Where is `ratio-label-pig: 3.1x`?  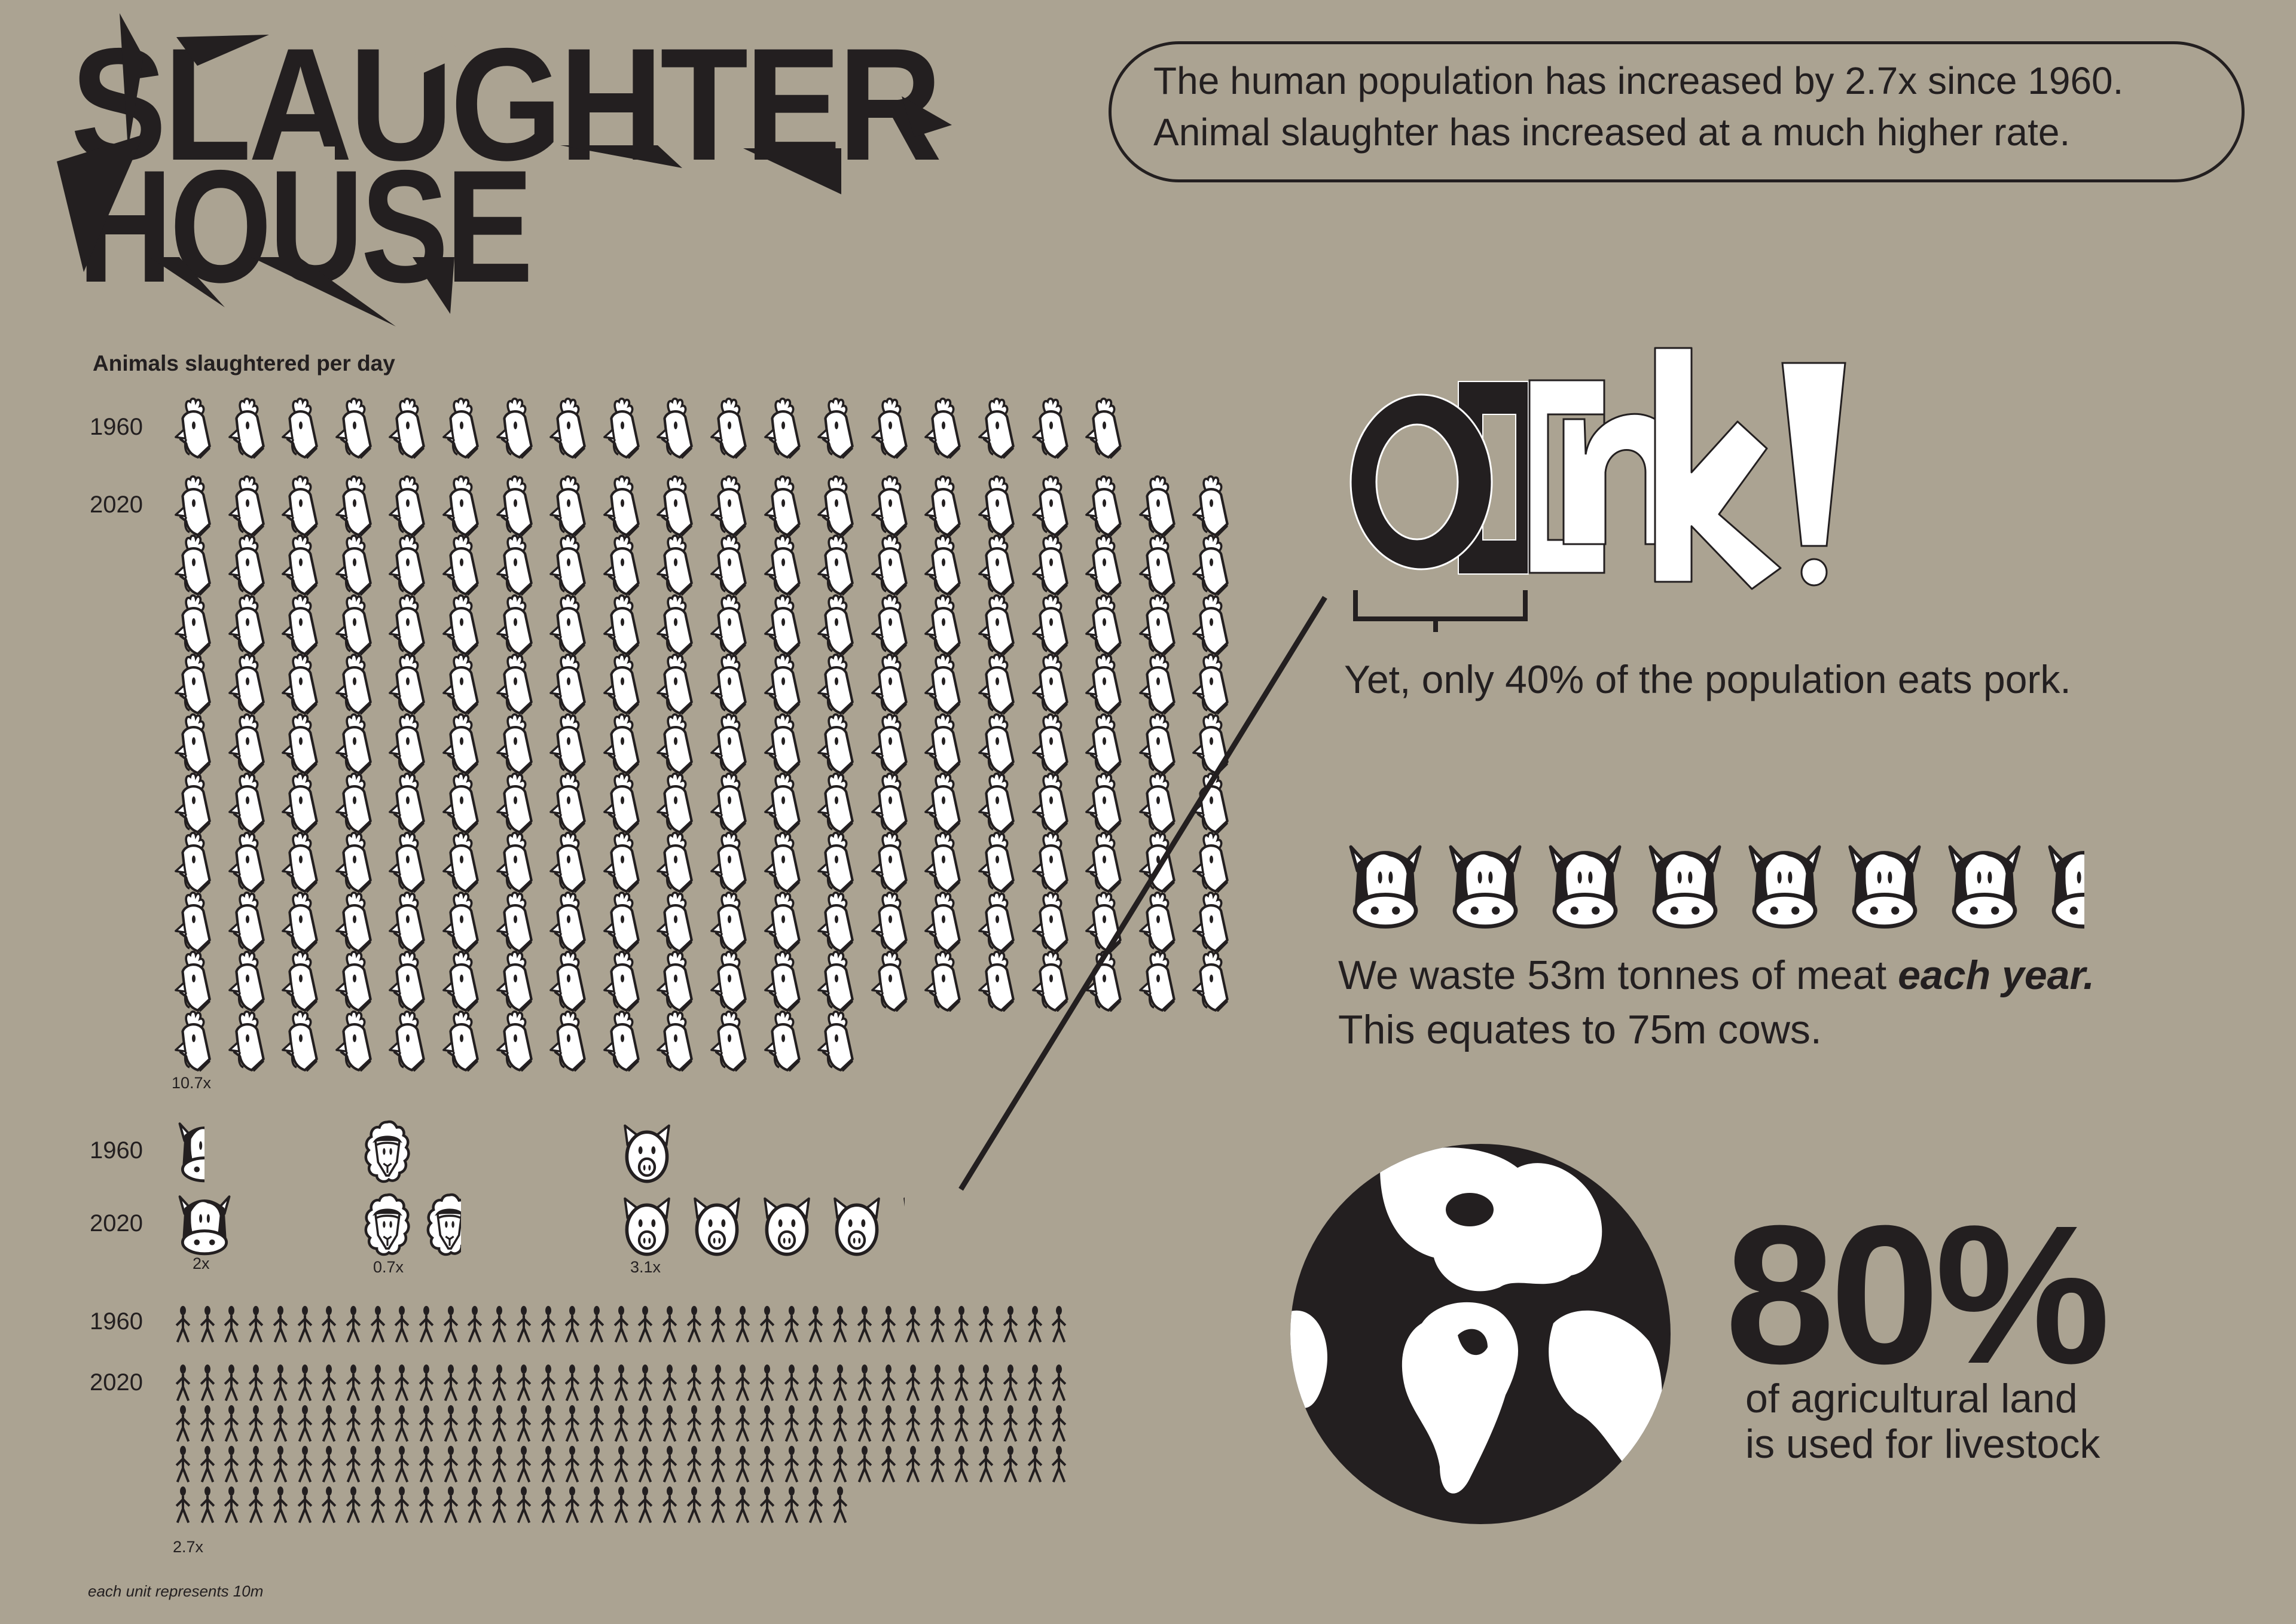 ratio-label-pig: 3.1x is located at coordinates (645, 1267).